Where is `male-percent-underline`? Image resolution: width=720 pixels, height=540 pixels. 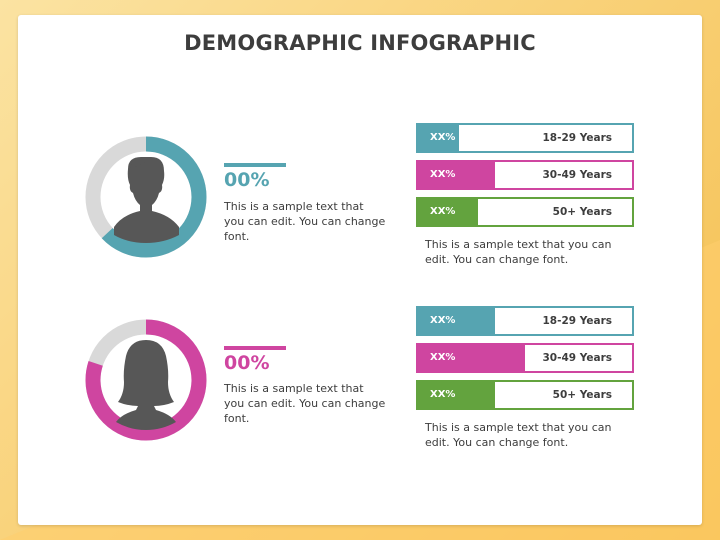
male-percent-underline is located at coordinates (255, 165).